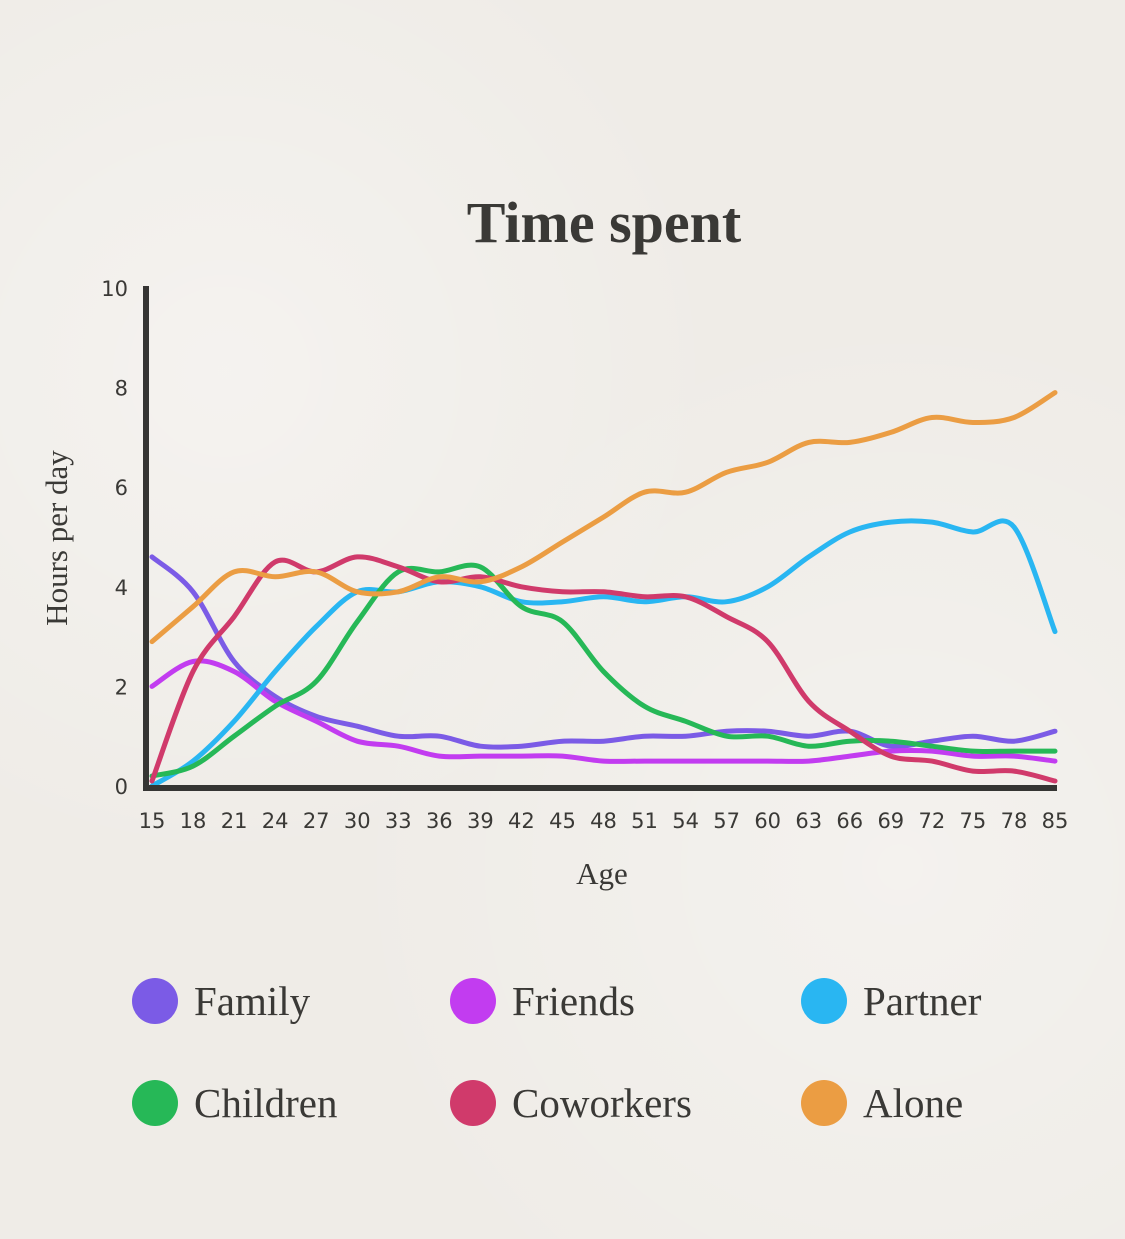  I want to click on x-tick-label: 48, so click(603, 821).